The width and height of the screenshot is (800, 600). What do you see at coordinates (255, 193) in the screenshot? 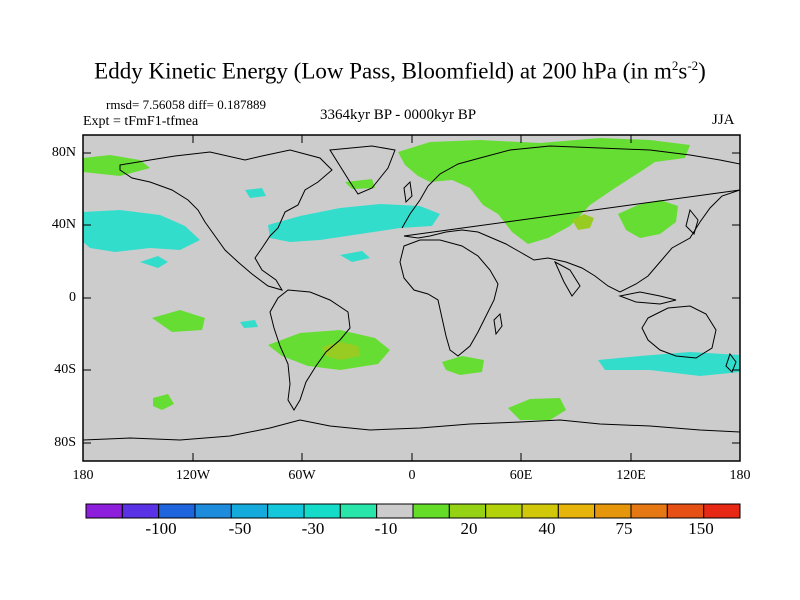
I see `negative-region-north-america-small` at bounding box center [255, 193].